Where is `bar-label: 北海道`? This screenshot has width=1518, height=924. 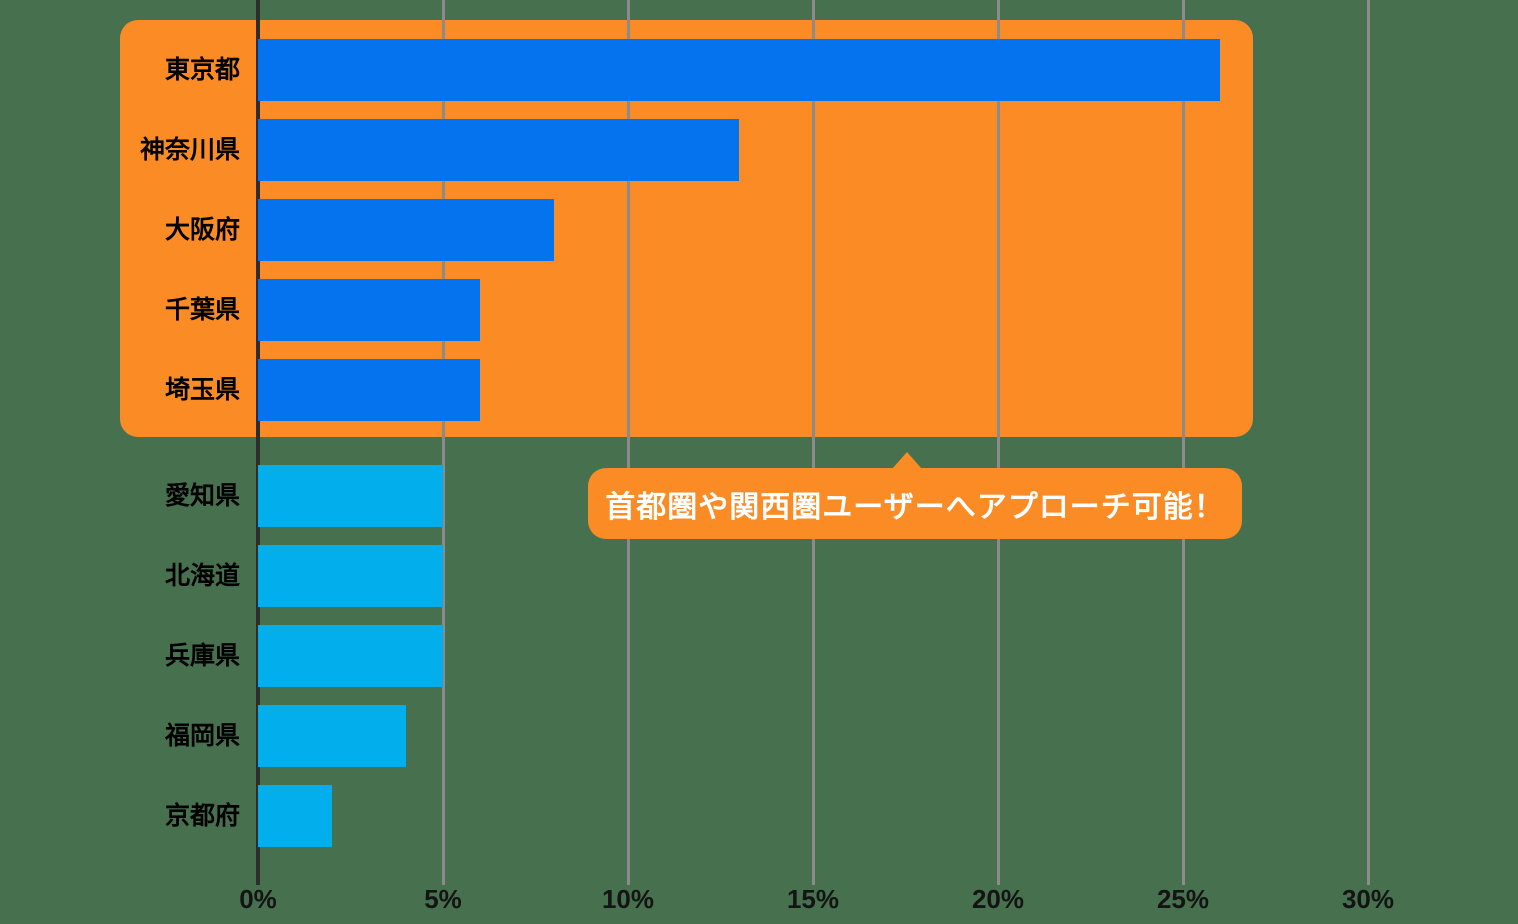 bar-label: 北海道 is located at coordinates (202, 576).